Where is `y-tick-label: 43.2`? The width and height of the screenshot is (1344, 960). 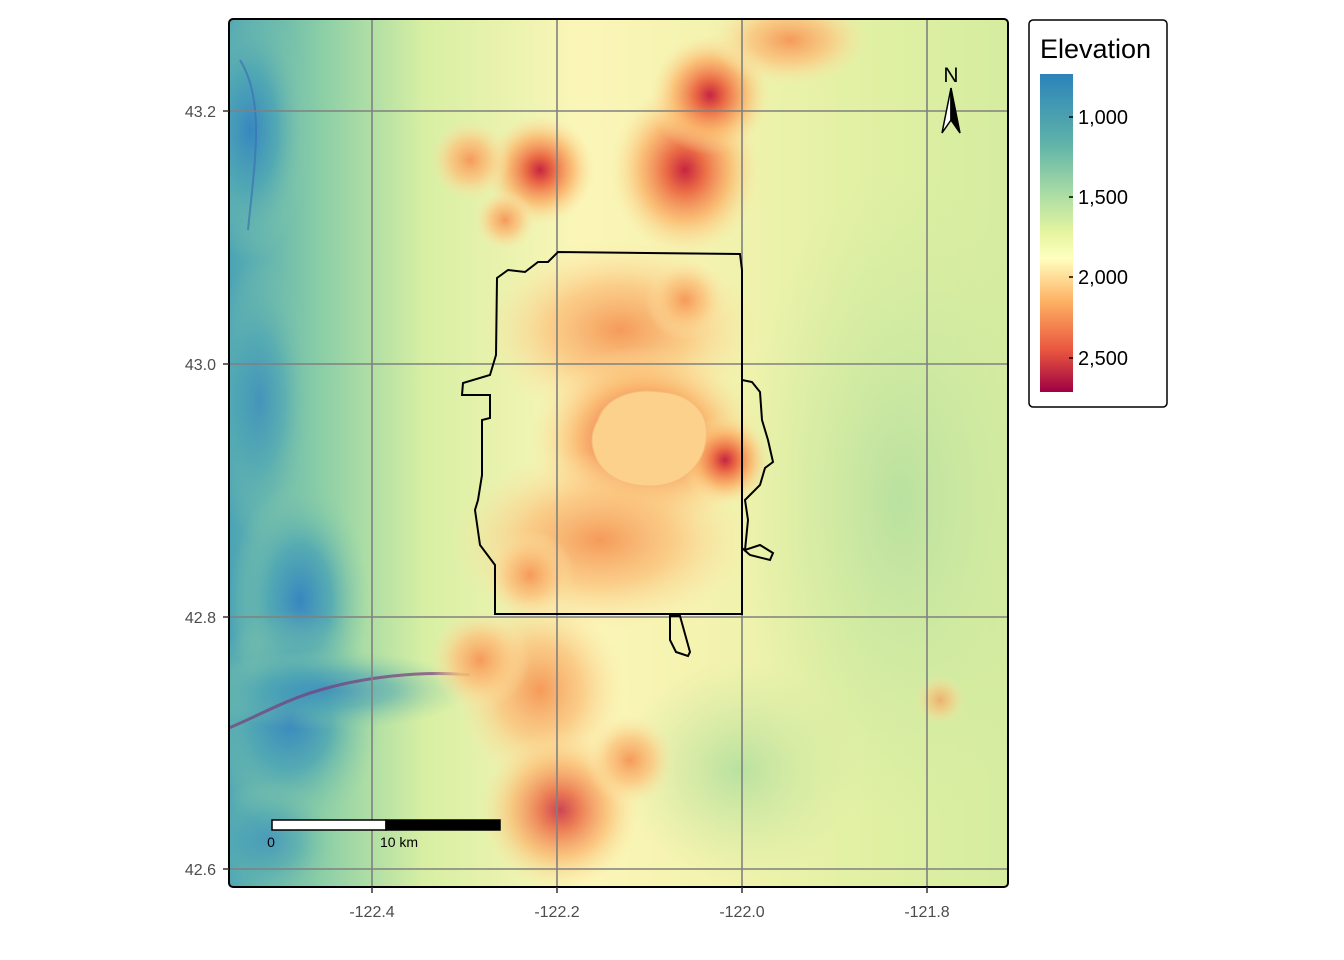
y-tick-label: 43.2 is located at coordinates (200, 112).